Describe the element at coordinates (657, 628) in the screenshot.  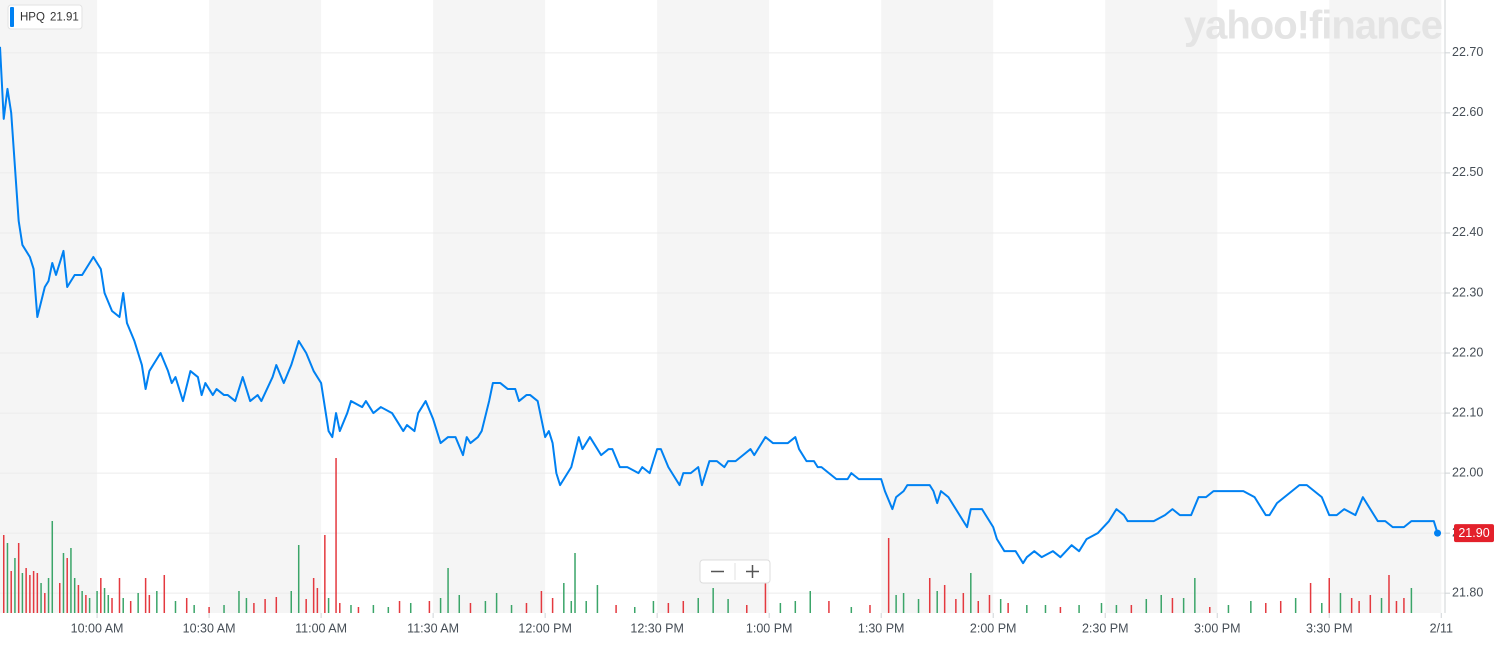
I see `x-tick-label: 12:30 PM` at that location.